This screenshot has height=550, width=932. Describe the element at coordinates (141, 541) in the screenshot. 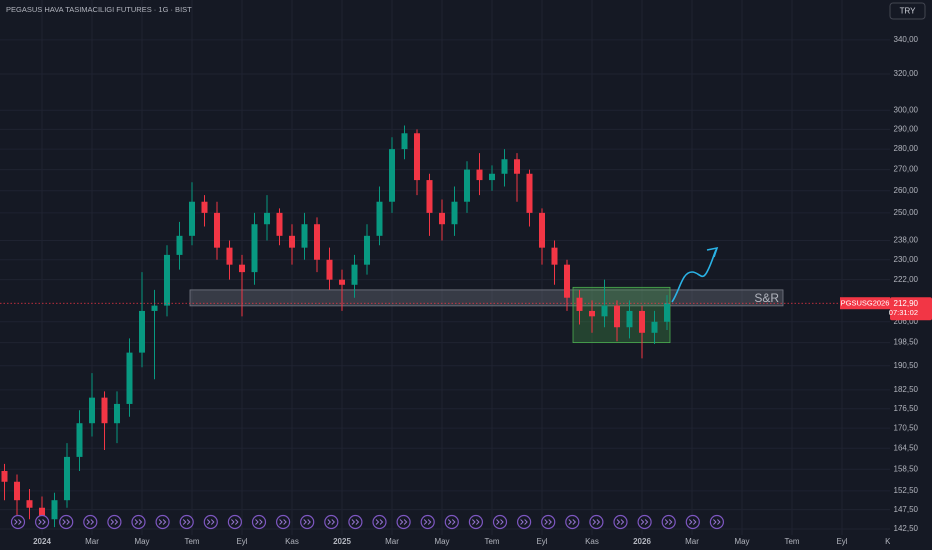

I see `x-tick-label: May` at that location.